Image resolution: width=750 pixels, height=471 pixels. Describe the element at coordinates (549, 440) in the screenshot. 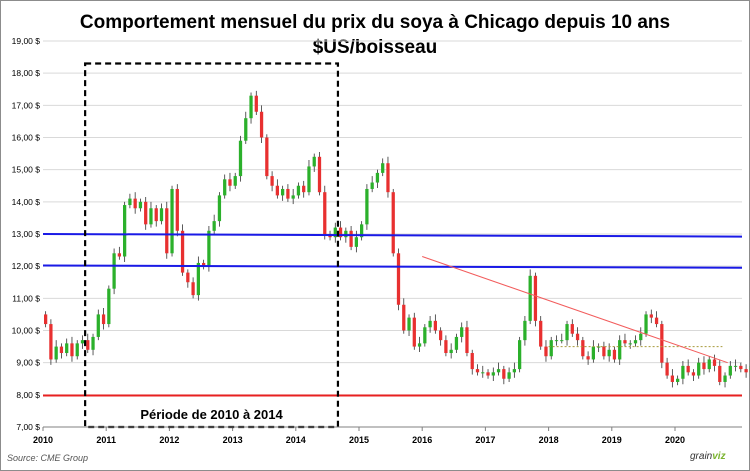

I see `x-tick-label: 2018` at that location.